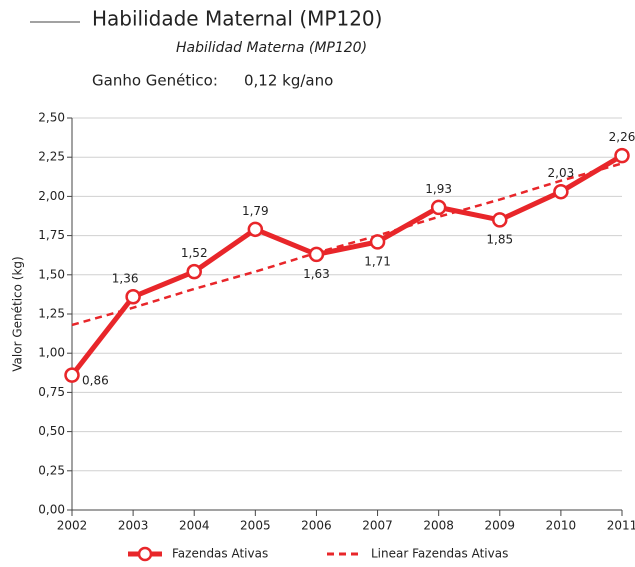 The image size is (635, 567). Describe the element at coordinates (51, 353) in the screenshot. I see `y-tick-label: 1,00` at that location.